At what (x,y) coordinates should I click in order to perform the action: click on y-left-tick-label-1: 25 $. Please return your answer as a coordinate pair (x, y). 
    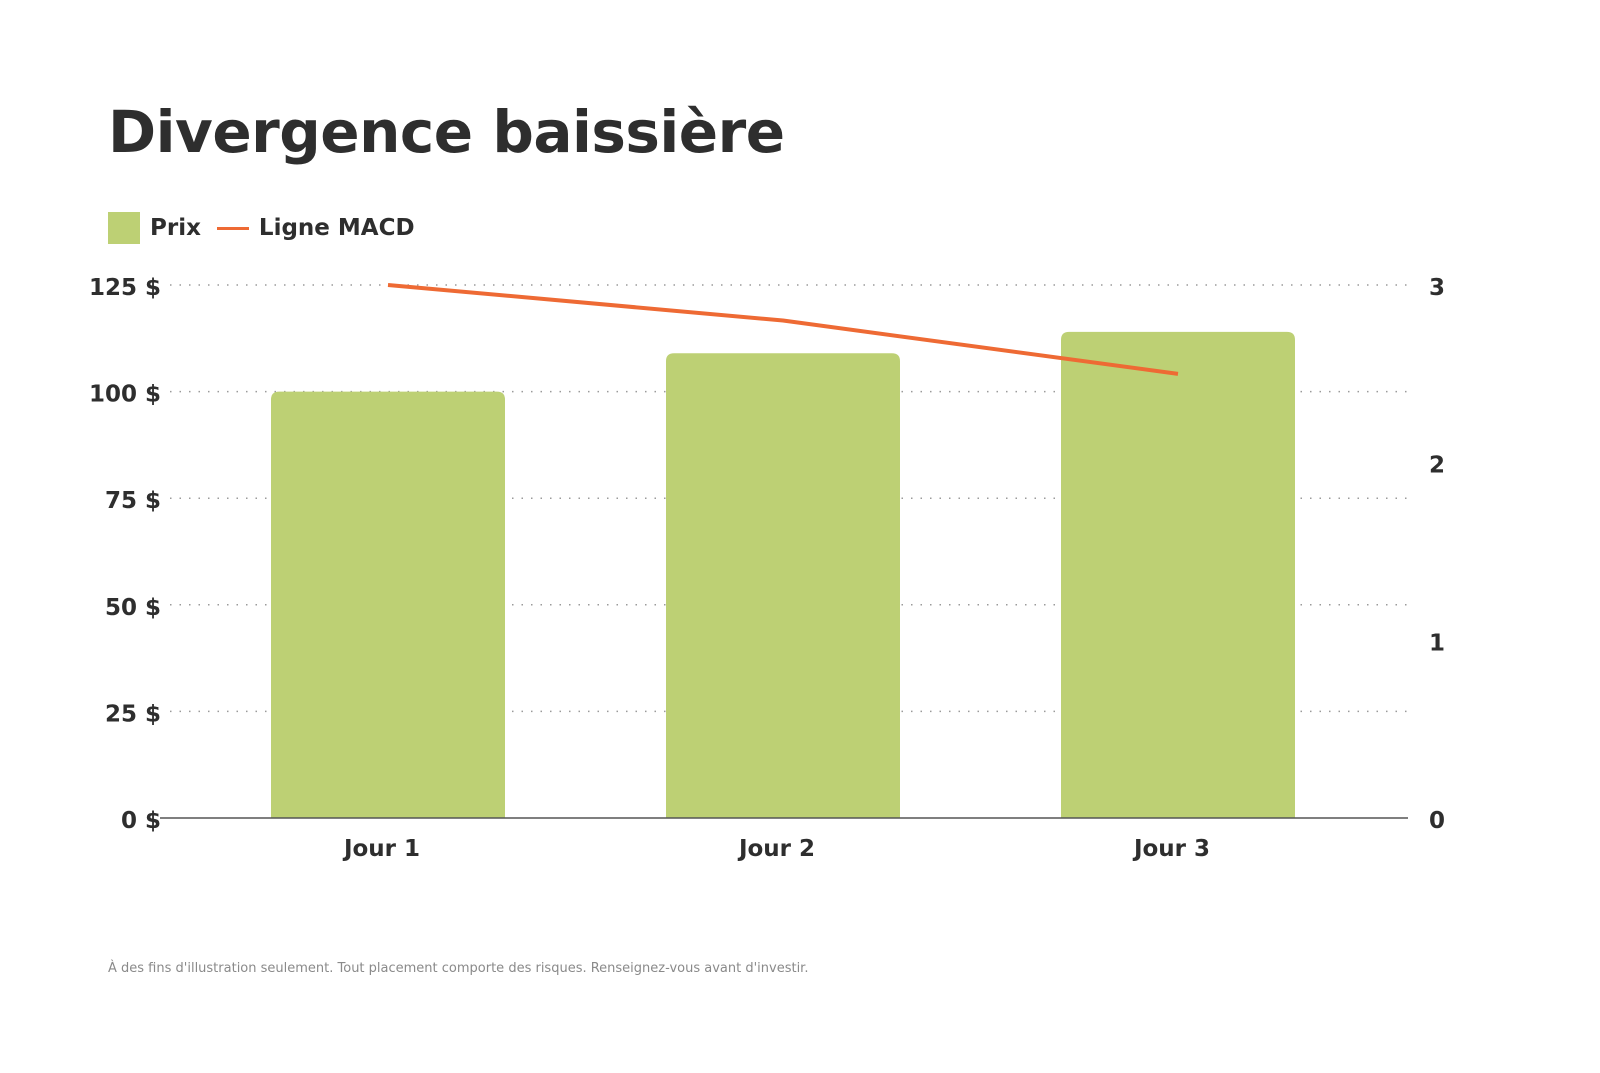
    Looking at the image, I should click on (133, 714).